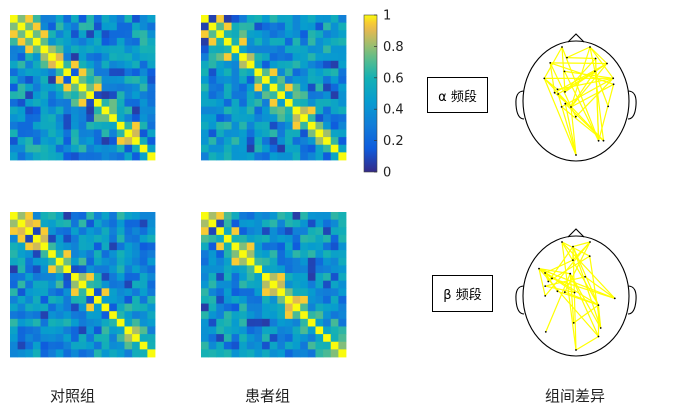 The height and width of the screenshot is (410, 687). I want to click on colorbar-tick-label: 0.4, so click(393, 110).